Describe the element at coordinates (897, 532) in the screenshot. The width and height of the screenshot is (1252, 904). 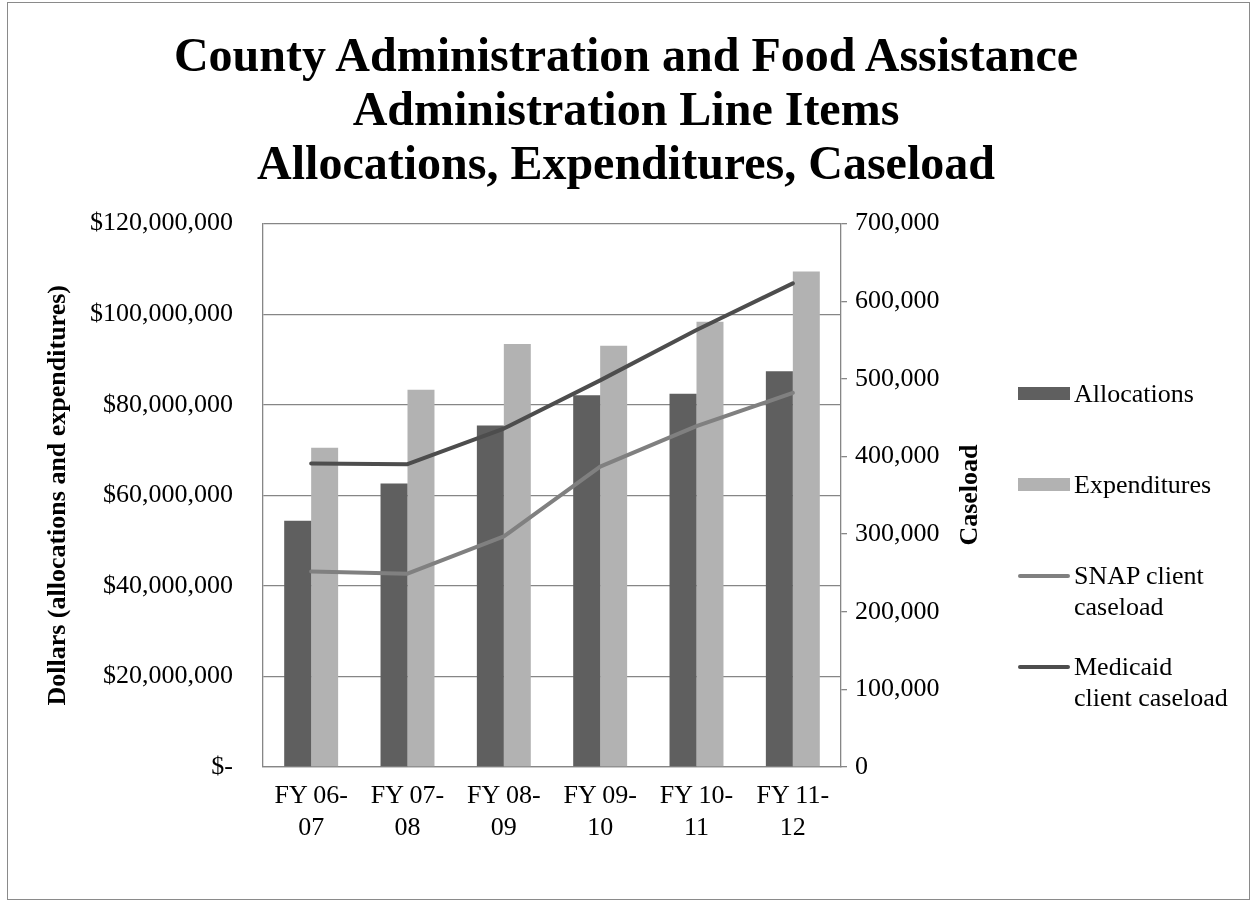
I see `y2-tick-label: 300,000` at that location.